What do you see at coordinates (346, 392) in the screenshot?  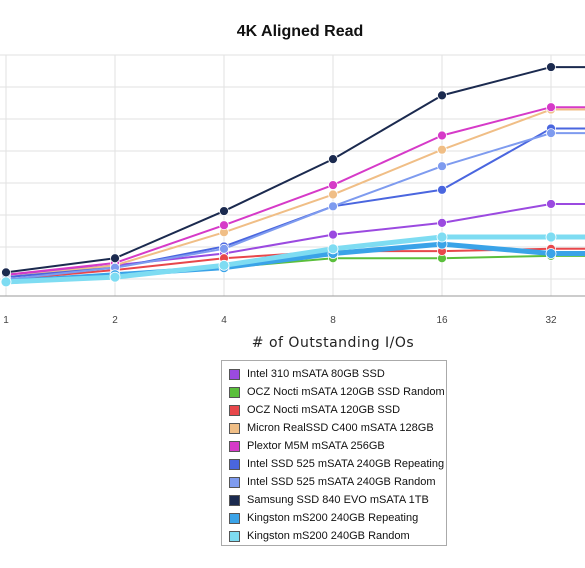 I see `legend-label: OCZ Nocti mSATA 120GB SSD Random` at bounding box center [346, 392].